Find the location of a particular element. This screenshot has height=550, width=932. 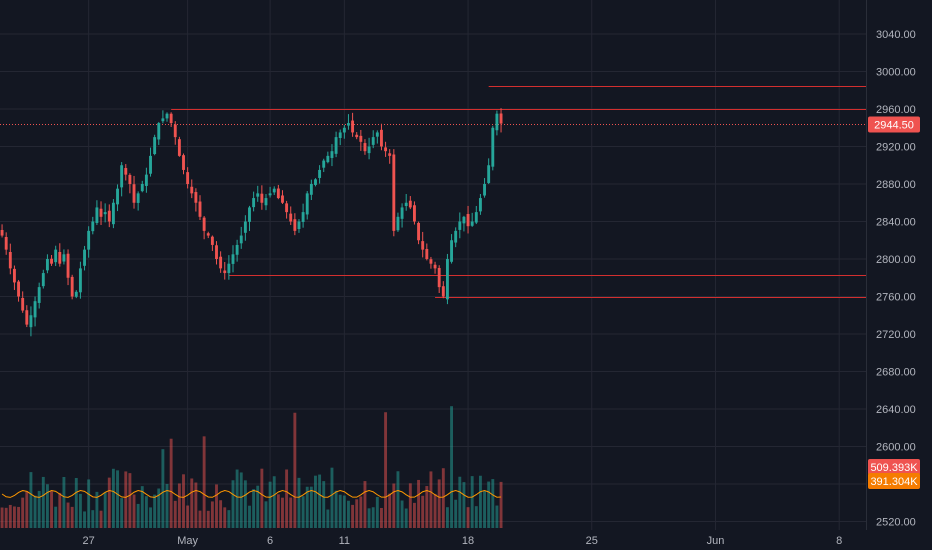

price-tick-label: 3040.00 is located at coordinates (896, 35).